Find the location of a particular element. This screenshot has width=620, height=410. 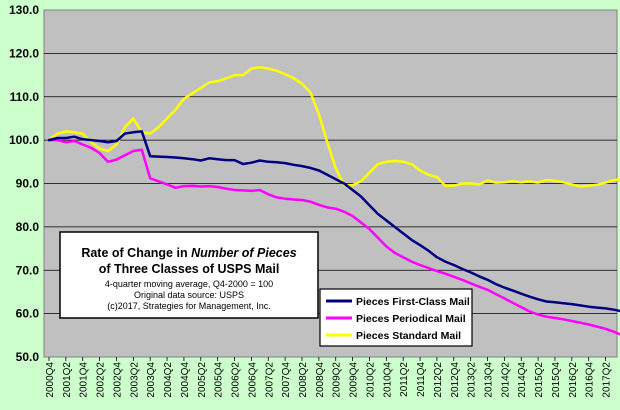

x-tick-label: 2013Q2 is located at coordinates (472, 380).